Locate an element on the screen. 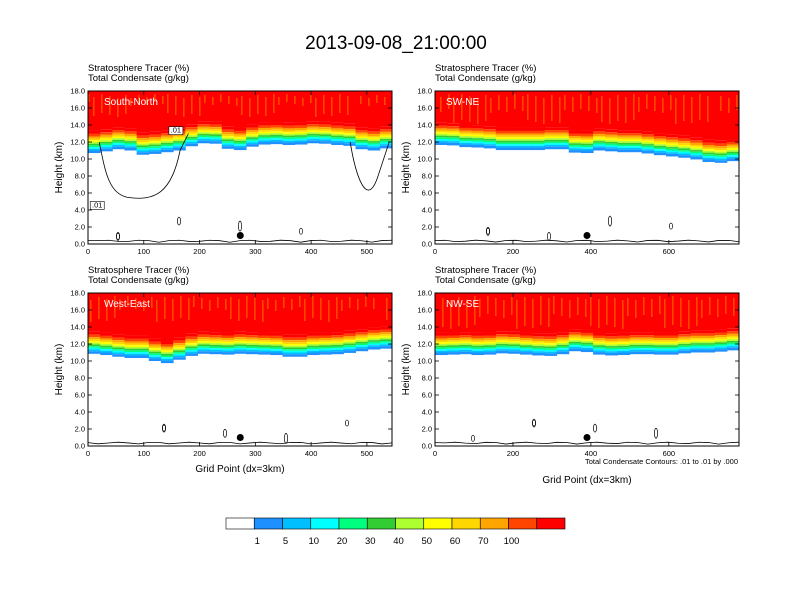 The width and height of the screenshot is (792, 612). x-tick-label: 200 is located at coordinates (513, 251).